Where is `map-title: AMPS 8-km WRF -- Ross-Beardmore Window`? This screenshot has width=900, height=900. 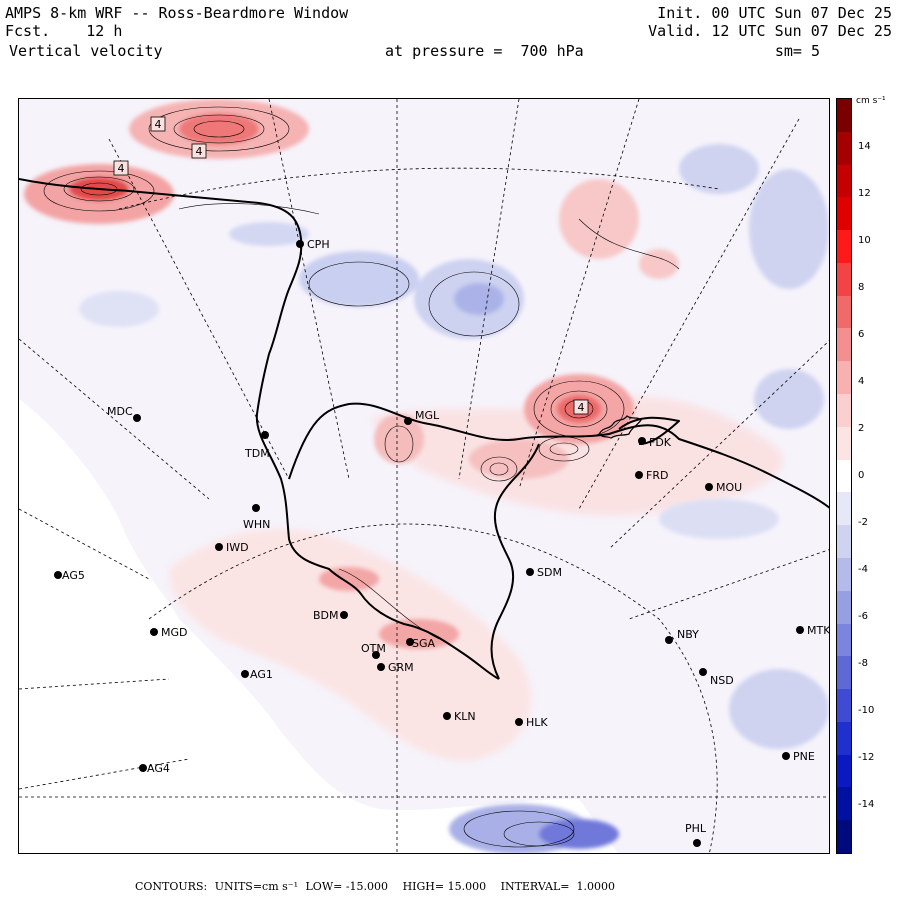 map-title: AMPS 8-km WRF -- Ross-Beardmore Window is located at coordinates (177, 13).